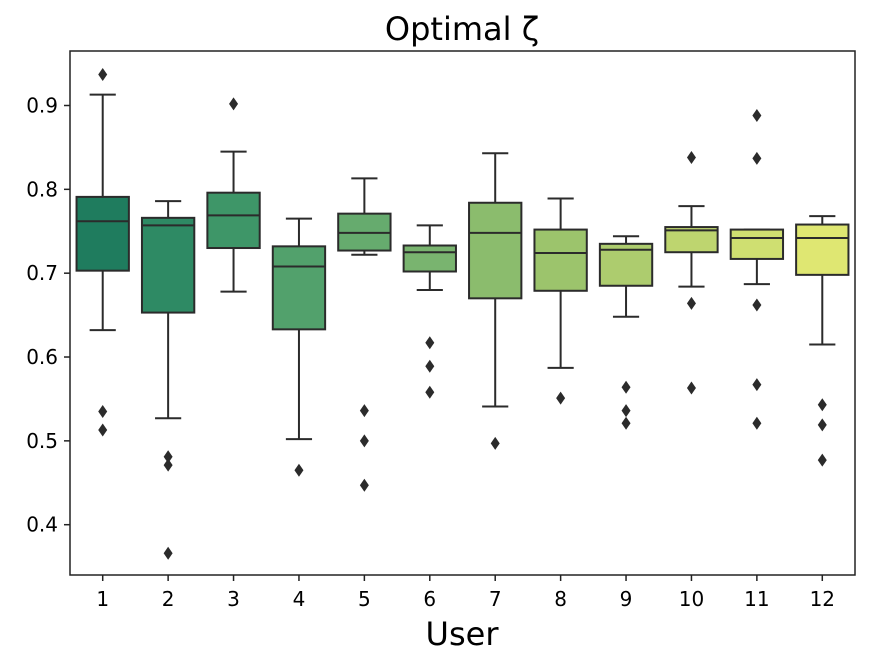 This screenshot has height=658, width=872. I want to click on x-axis-label: User, so click(463, 634).